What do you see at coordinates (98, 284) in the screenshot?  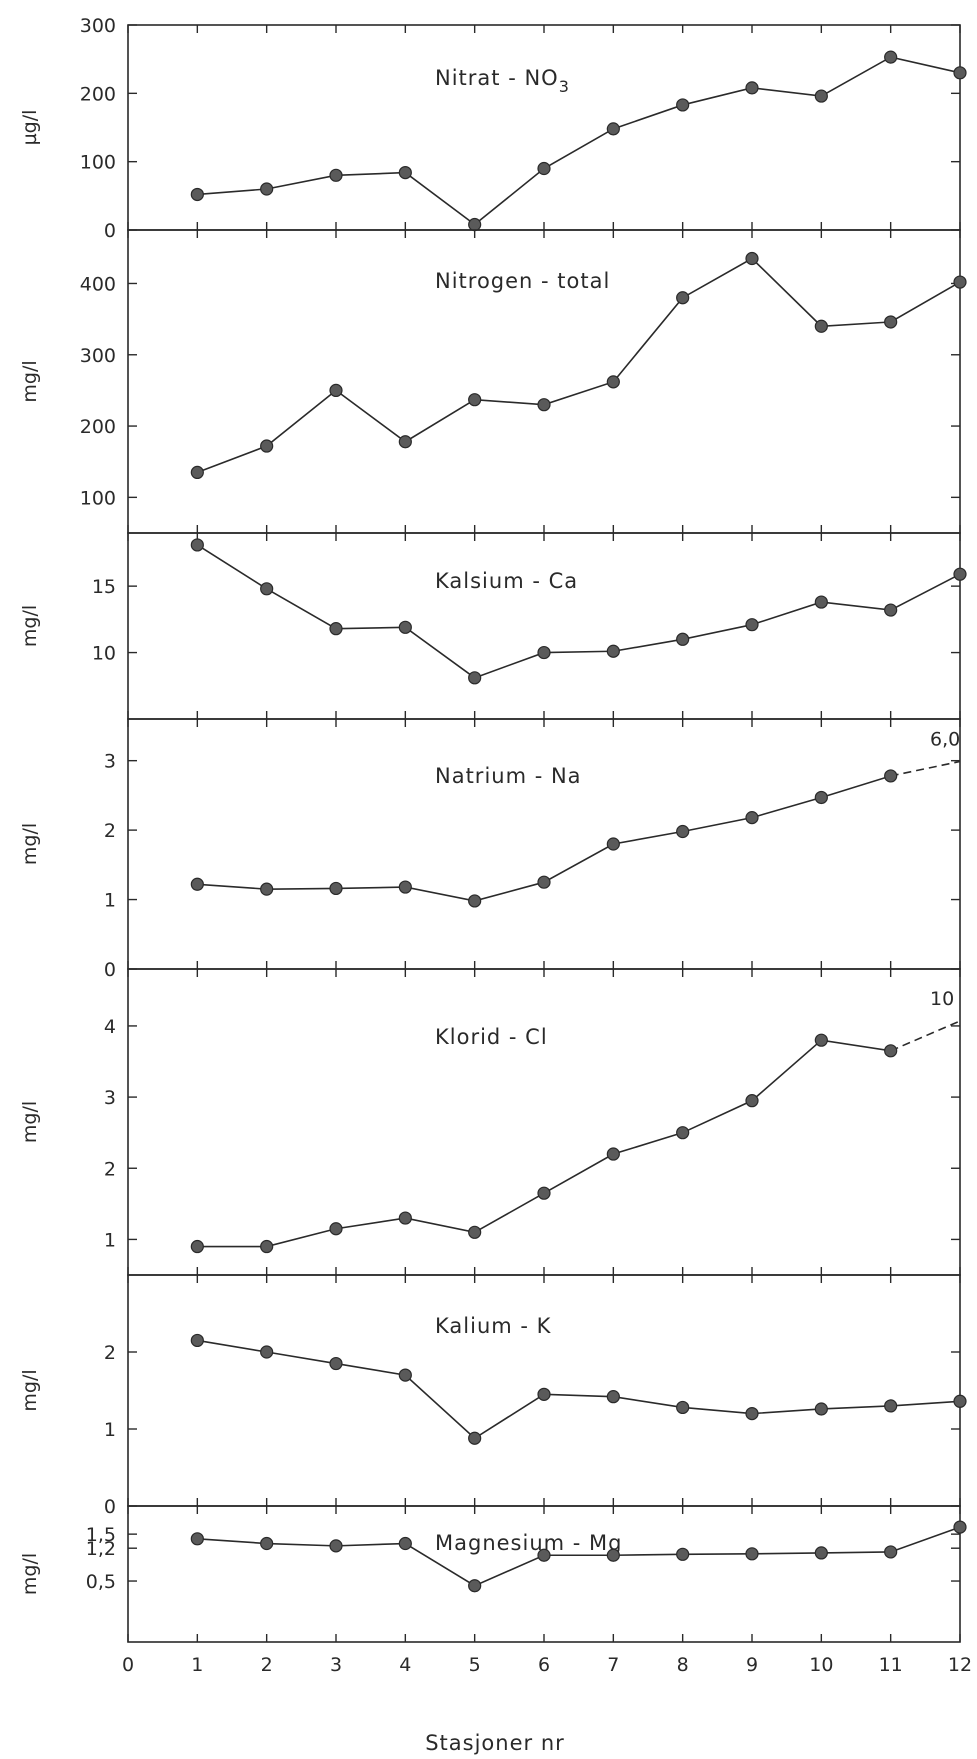 I see `y-tick-label: 400` at bounding box center [98, 284].